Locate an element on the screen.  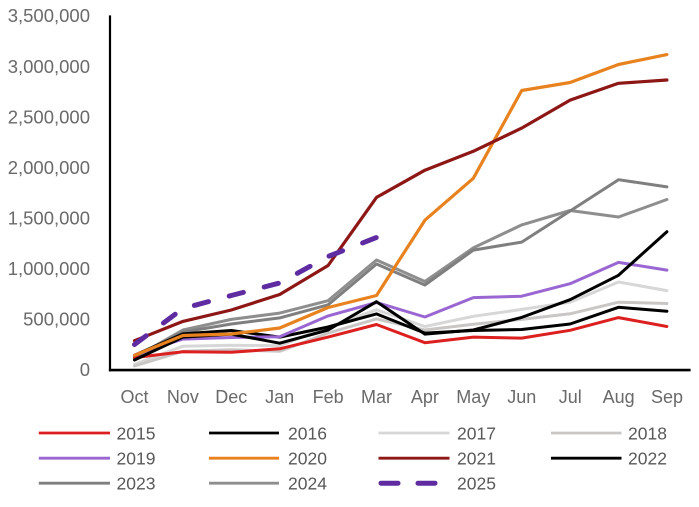
svg-text: 2,500,000 is located at coordinates (49, 116).